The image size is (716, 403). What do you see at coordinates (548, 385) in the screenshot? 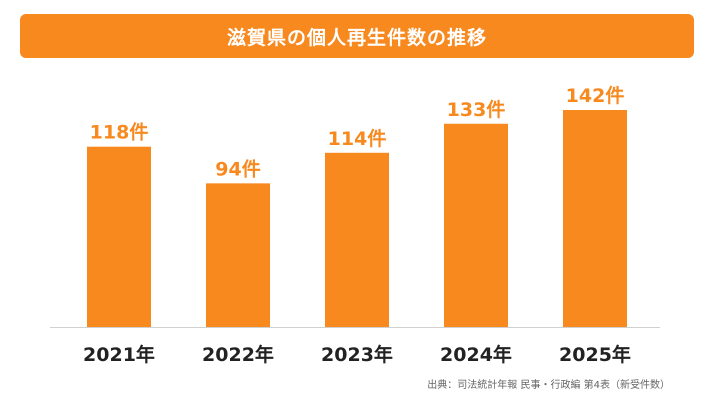
I see `source-note: 出典：司法統計年報 民事・行政編 第4表（新受件数）` at bounding box center [548, 385].